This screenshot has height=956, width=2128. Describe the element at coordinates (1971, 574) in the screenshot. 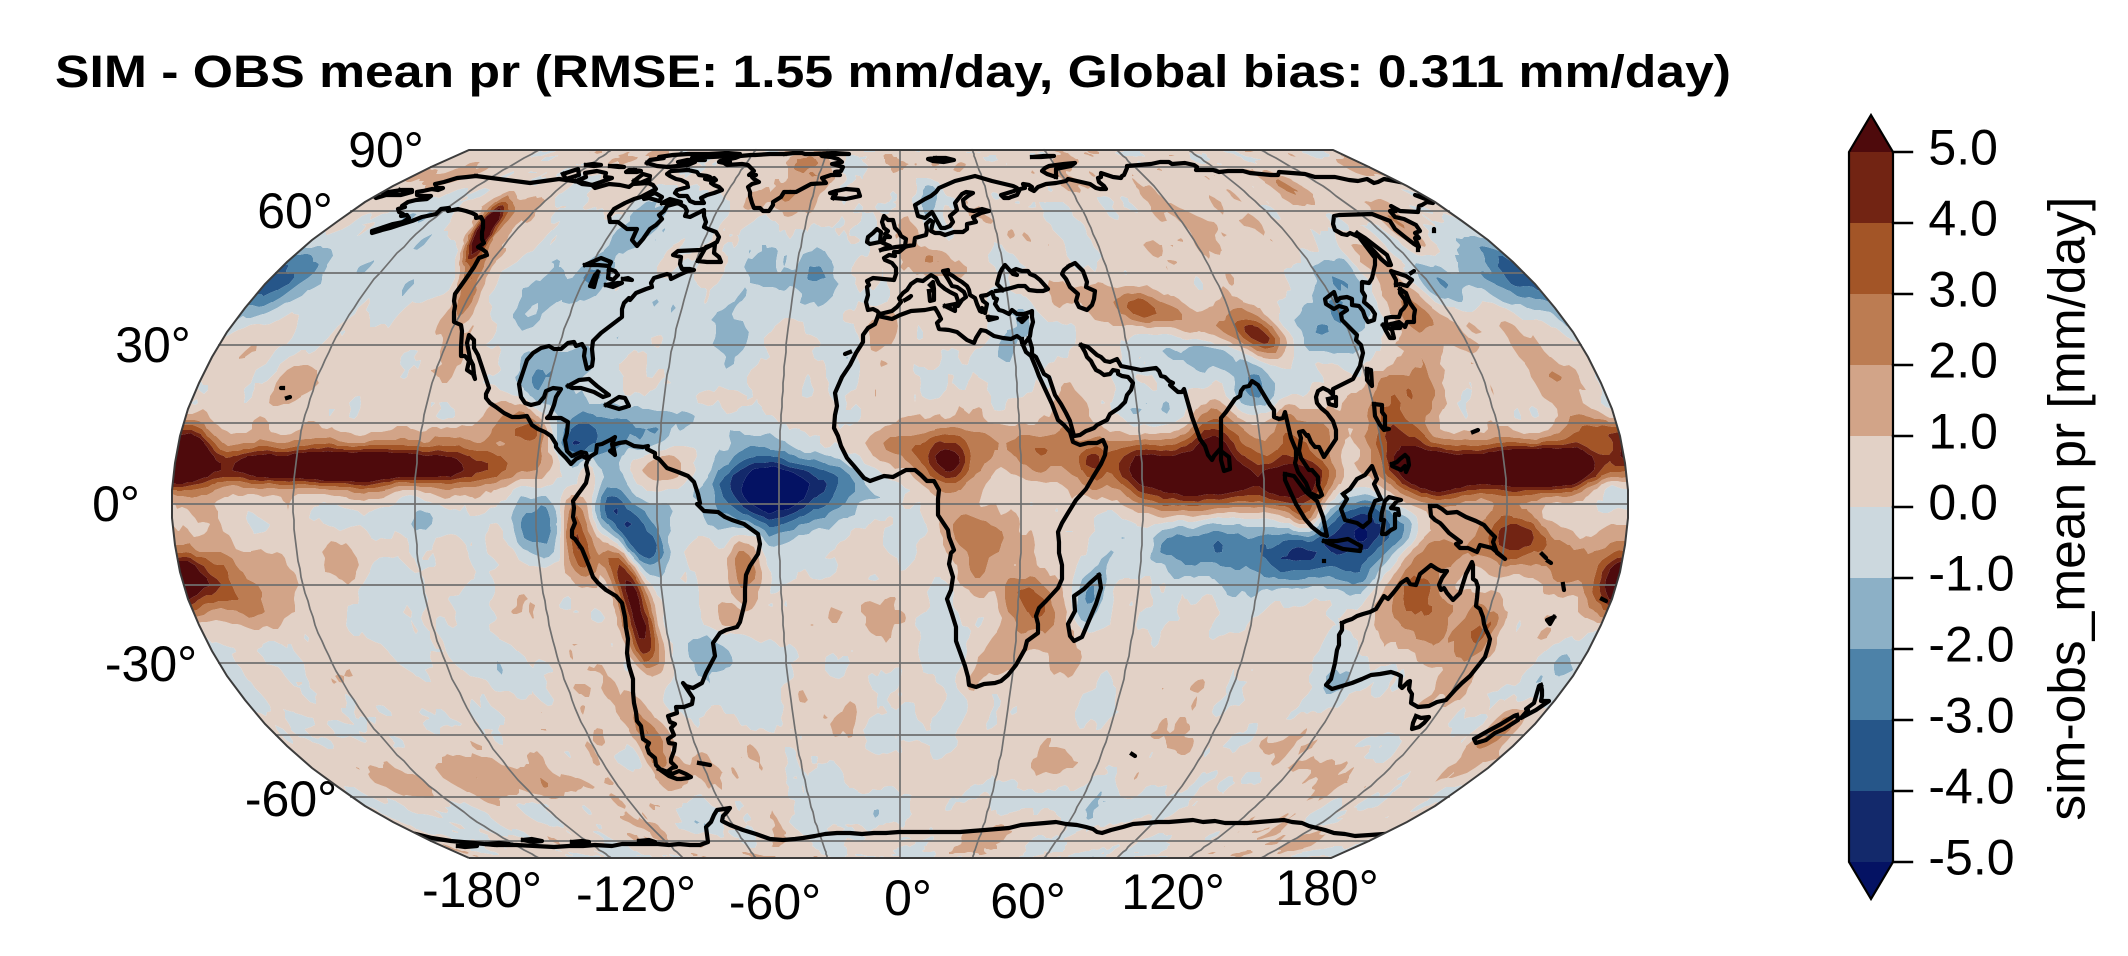

I see `svg-text: -1.0` at that location.